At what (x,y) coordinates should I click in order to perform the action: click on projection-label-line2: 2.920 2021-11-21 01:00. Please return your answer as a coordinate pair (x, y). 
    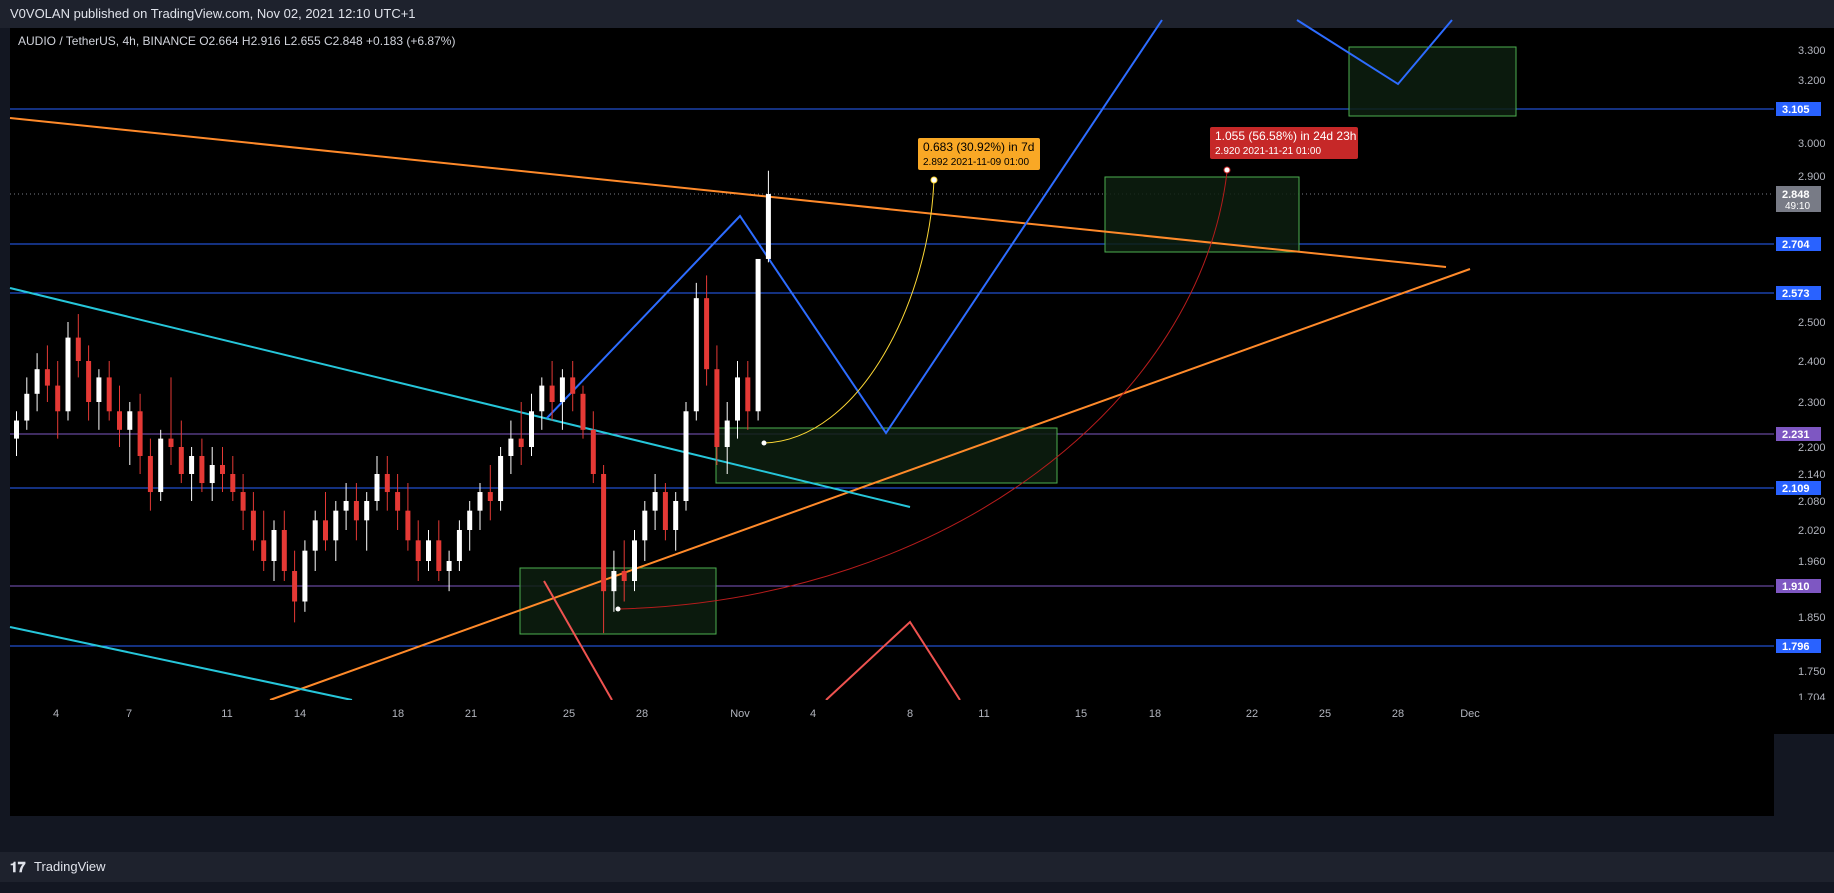
    Looking at the image, I should click on (1268, 151).